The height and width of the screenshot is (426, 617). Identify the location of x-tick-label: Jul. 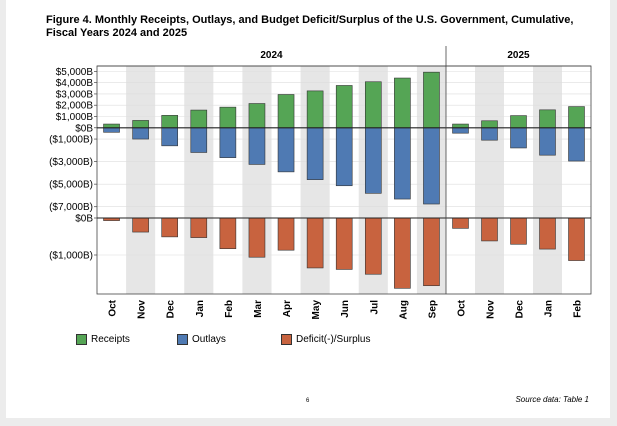
(374, 307).